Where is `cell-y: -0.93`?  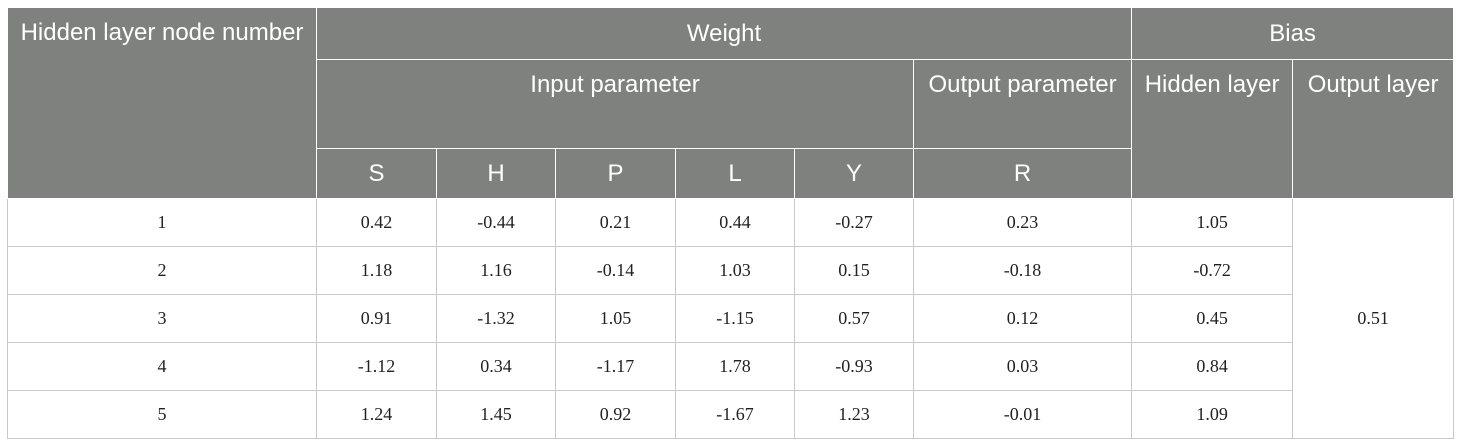 cell-y: -0.93 is located at coordinates (854, 366).